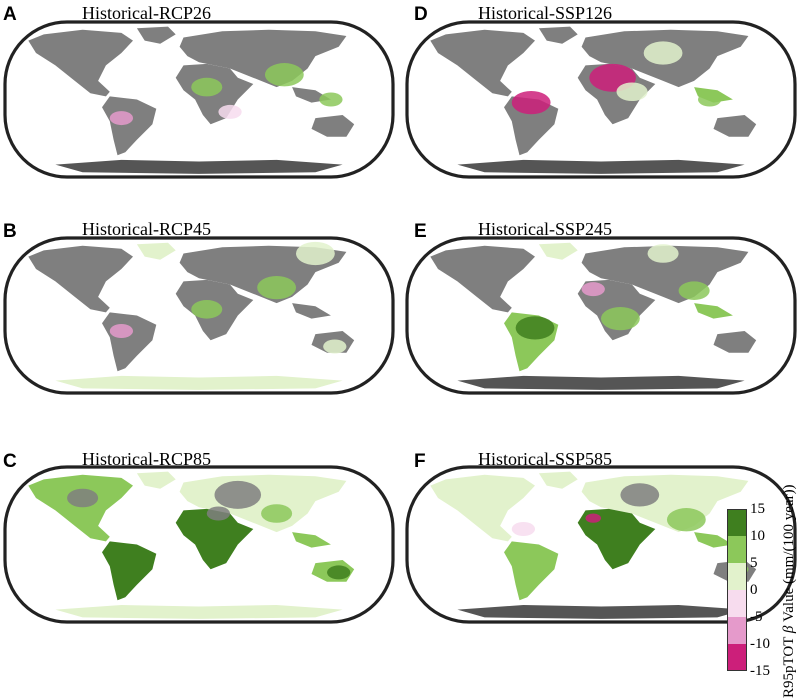 Image resolution: width=803 pixels, height=700 pixels. What do you see at coordinates (760, 644) in the screenshot?
I see `colorbar-tick: -10` at bounding box center [760, 644].